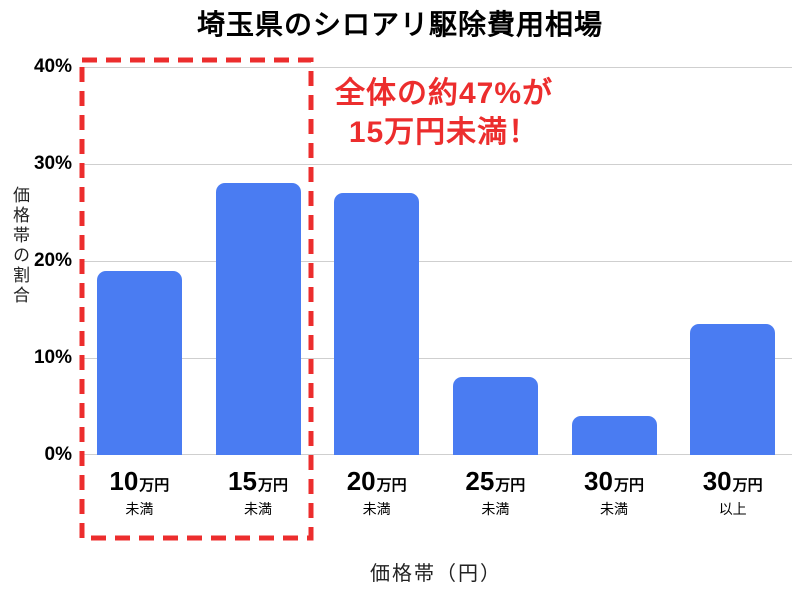 The height and width of the screenshot is (600, 800). Describe the element at coordinates (614, 435) in the screenshot. I see `bar-30万円未満` at that location.